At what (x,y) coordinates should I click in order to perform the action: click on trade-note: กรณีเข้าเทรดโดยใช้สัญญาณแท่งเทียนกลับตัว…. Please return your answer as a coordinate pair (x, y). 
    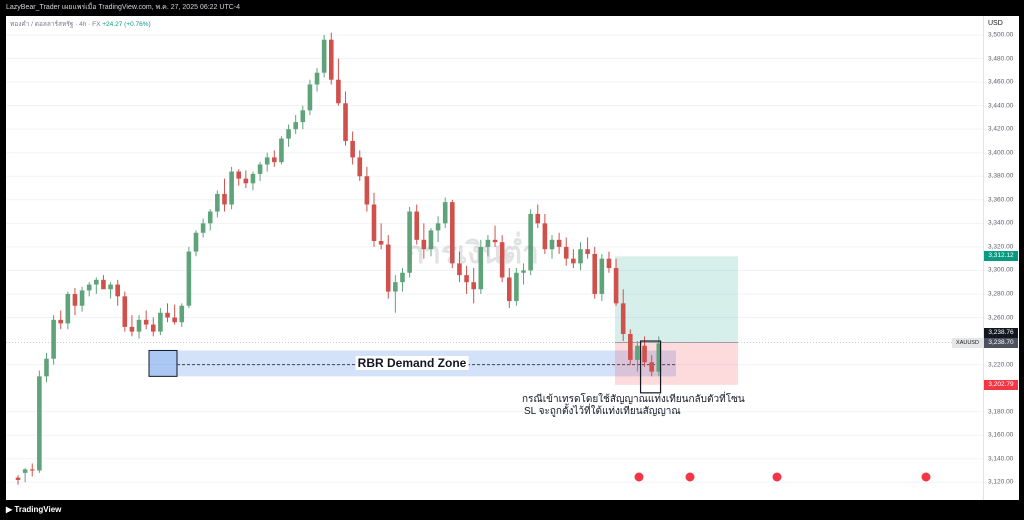
    Looking at the image, I should click on (633, 406).